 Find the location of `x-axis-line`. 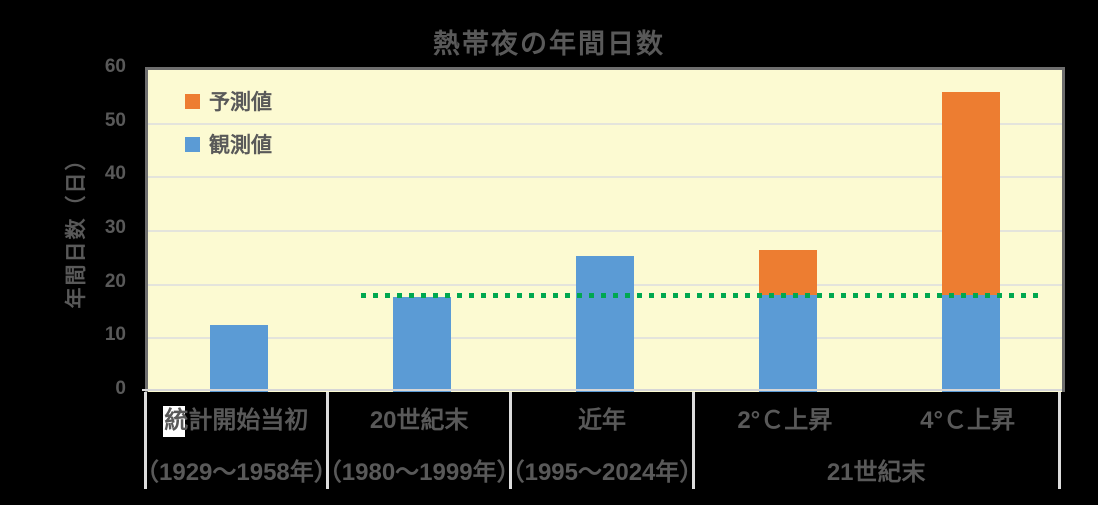

x-axis-line is located at coordinates (602, 390).